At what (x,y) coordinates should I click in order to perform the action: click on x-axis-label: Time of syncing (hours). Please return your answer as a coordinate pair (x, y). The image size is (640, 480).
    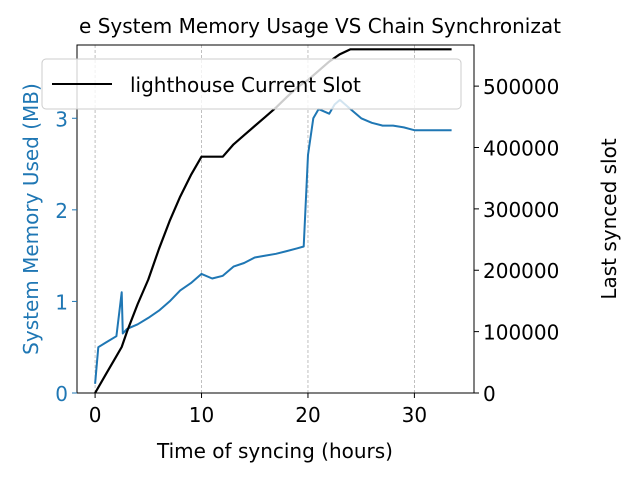
    Looking at the image, I should click on (274, 451).